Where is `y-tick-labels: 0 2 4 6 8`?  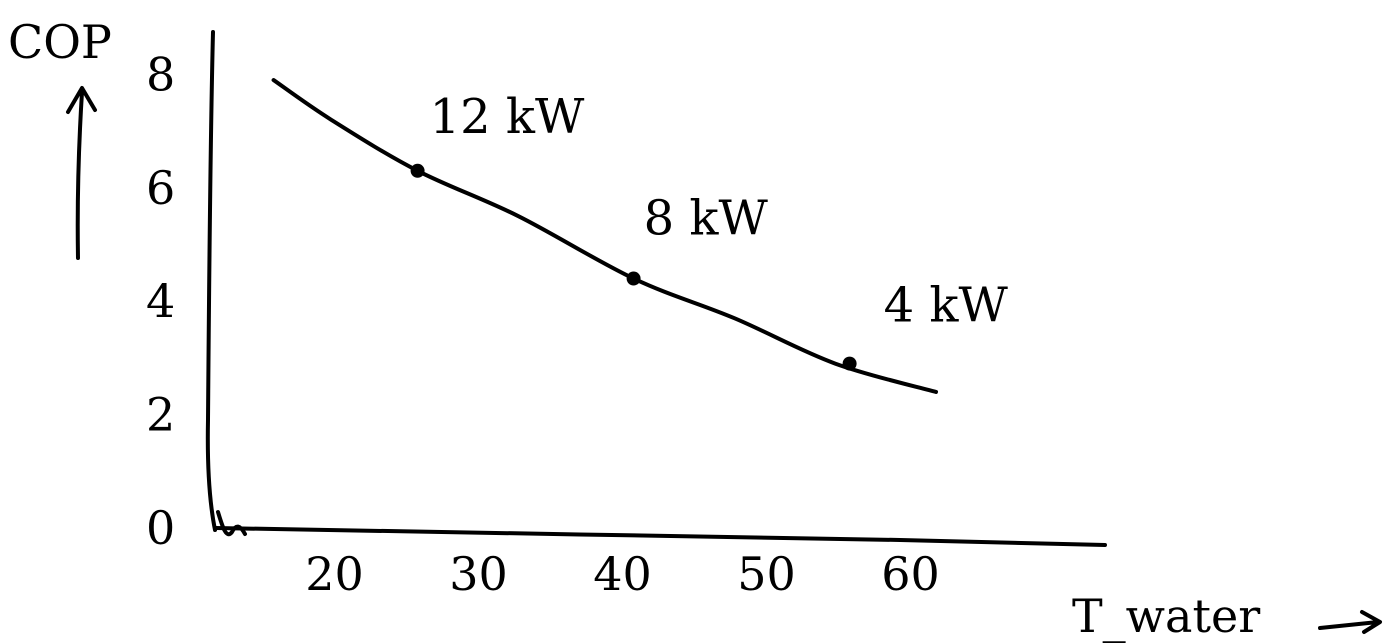
y-tick-labels: 0 2 4 6 8 is located at coordinates (160, 301).